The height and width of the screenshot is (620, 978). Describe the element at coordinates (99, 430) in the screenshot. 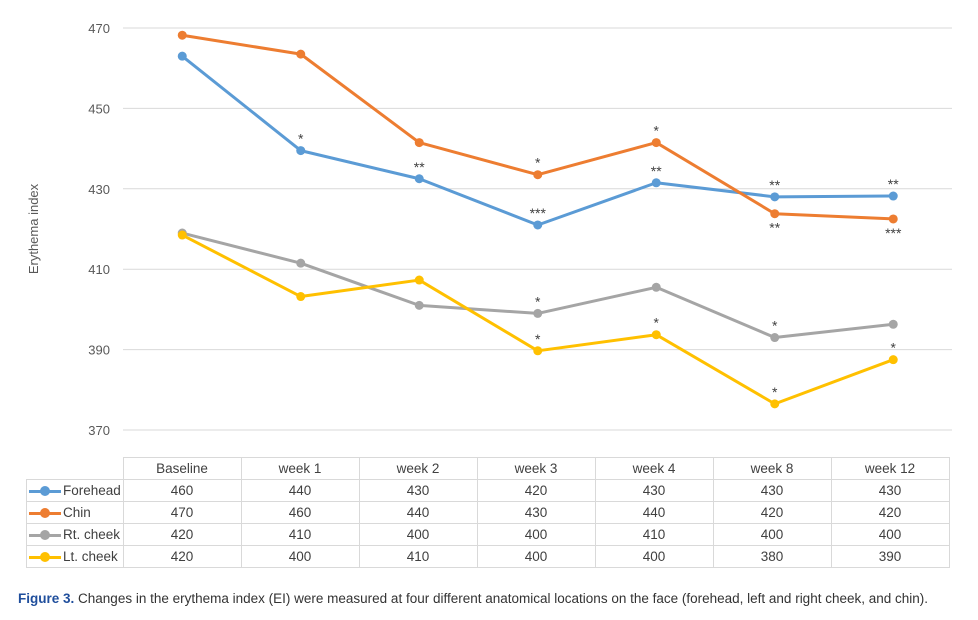

I see `y-tick-label: 370` at that location.